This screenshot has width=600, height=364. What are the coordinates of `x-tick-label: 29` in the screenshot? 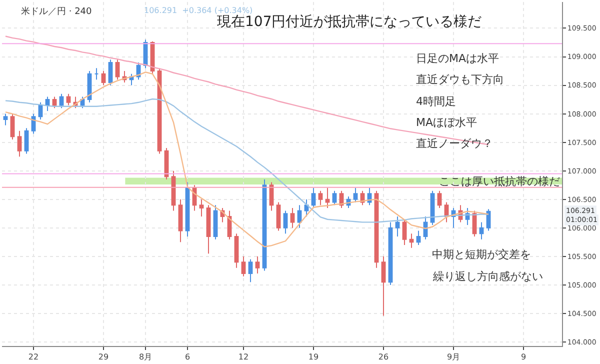 It's located at (103, 357).